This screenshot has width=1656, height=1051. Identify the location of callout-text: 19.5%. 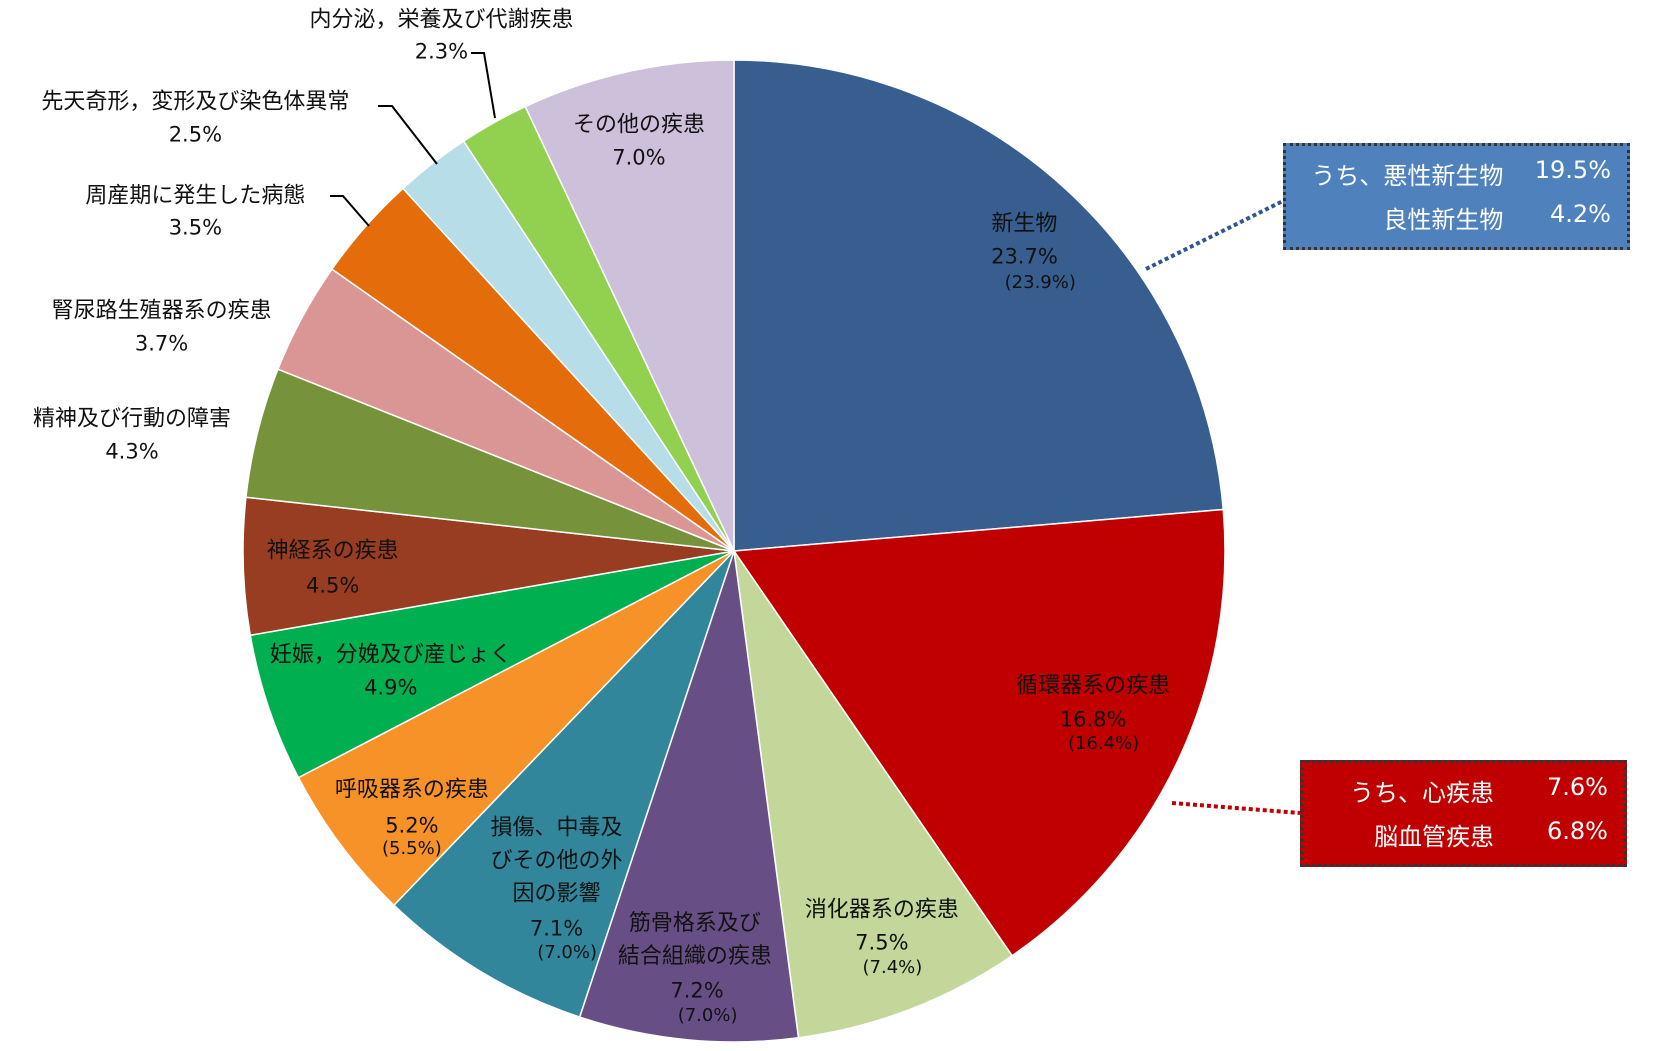
(1572, 170).